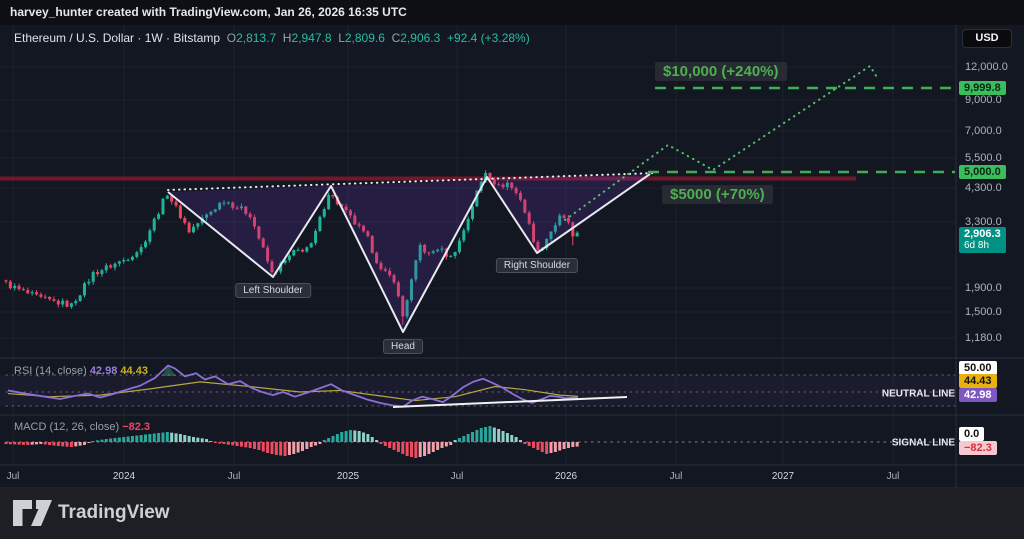 The width and height of the screenshot is (1024, 539). I want to click on neutral-line-label: NEUTRAL LINE, so click(918, 394).